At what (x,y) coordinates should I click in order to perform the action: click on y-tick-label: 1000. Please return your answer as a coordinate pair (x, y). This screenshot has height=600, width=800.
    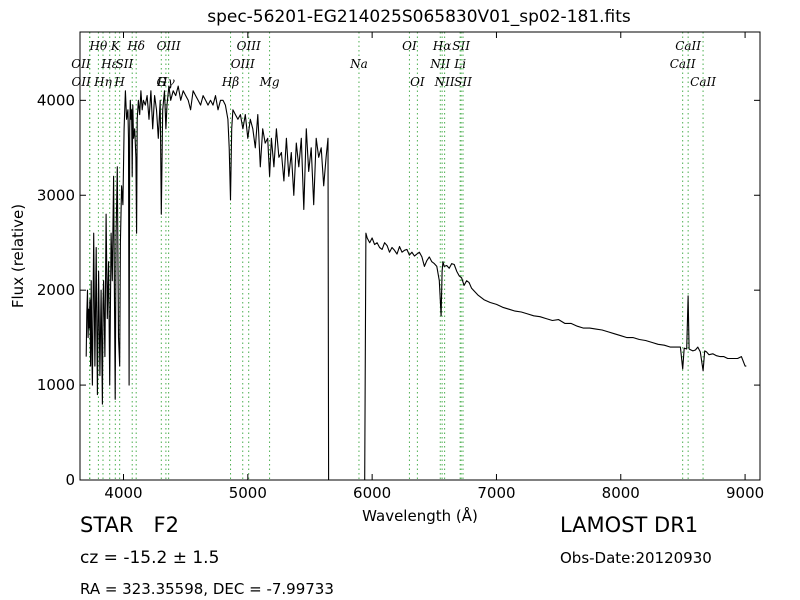
    Looking at the image, I should click on (56, 385).